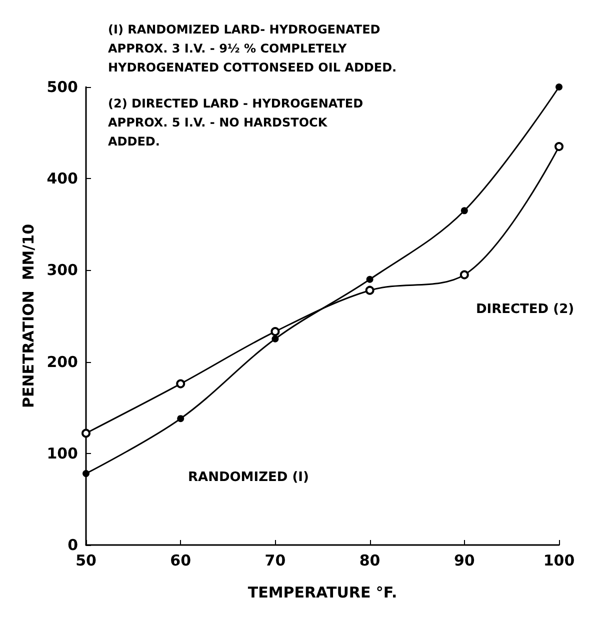 The height and width of the screenshot is (624, 593). I want to click on y-tick-label: 500, so click(62, 87).